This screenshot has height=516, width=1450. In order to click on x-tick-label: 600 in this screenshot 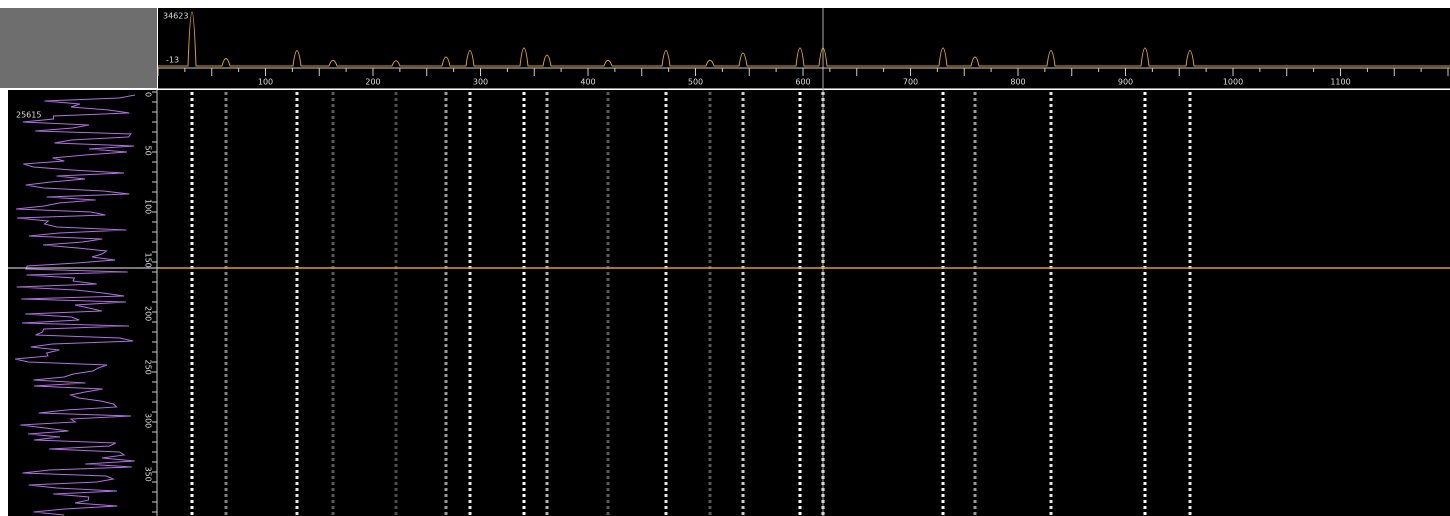, I will do `click(802, 82)`.